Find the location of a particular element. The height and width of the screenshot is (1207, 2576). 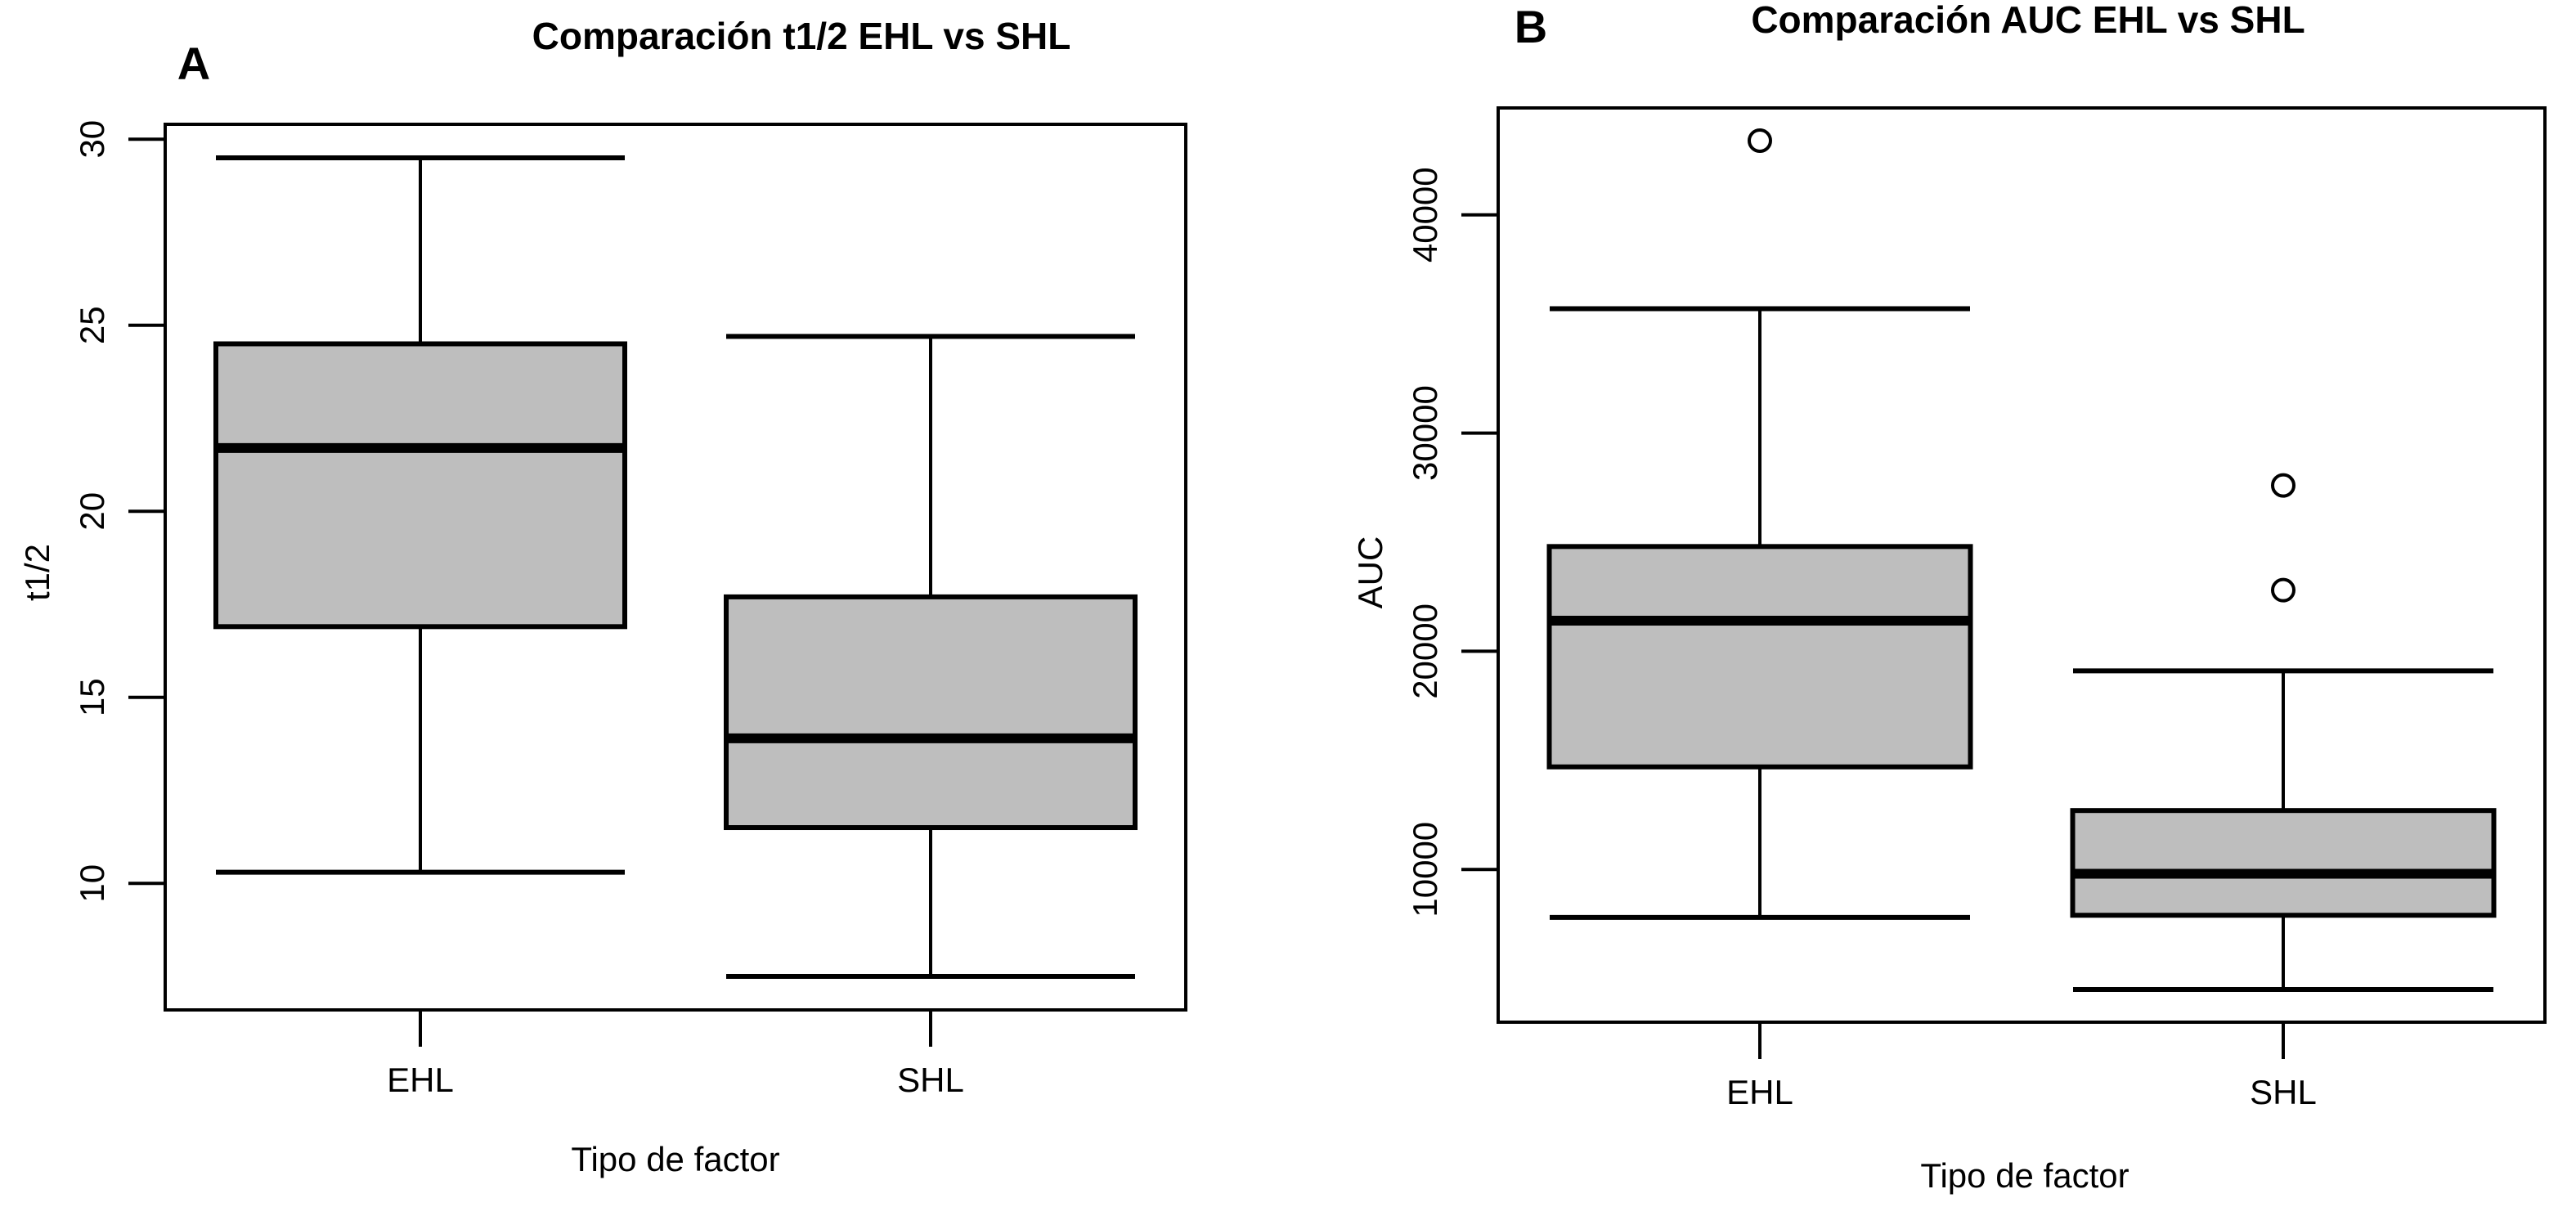

panel-a-ylabel: t1/2 is located at coordinates (37, 572).